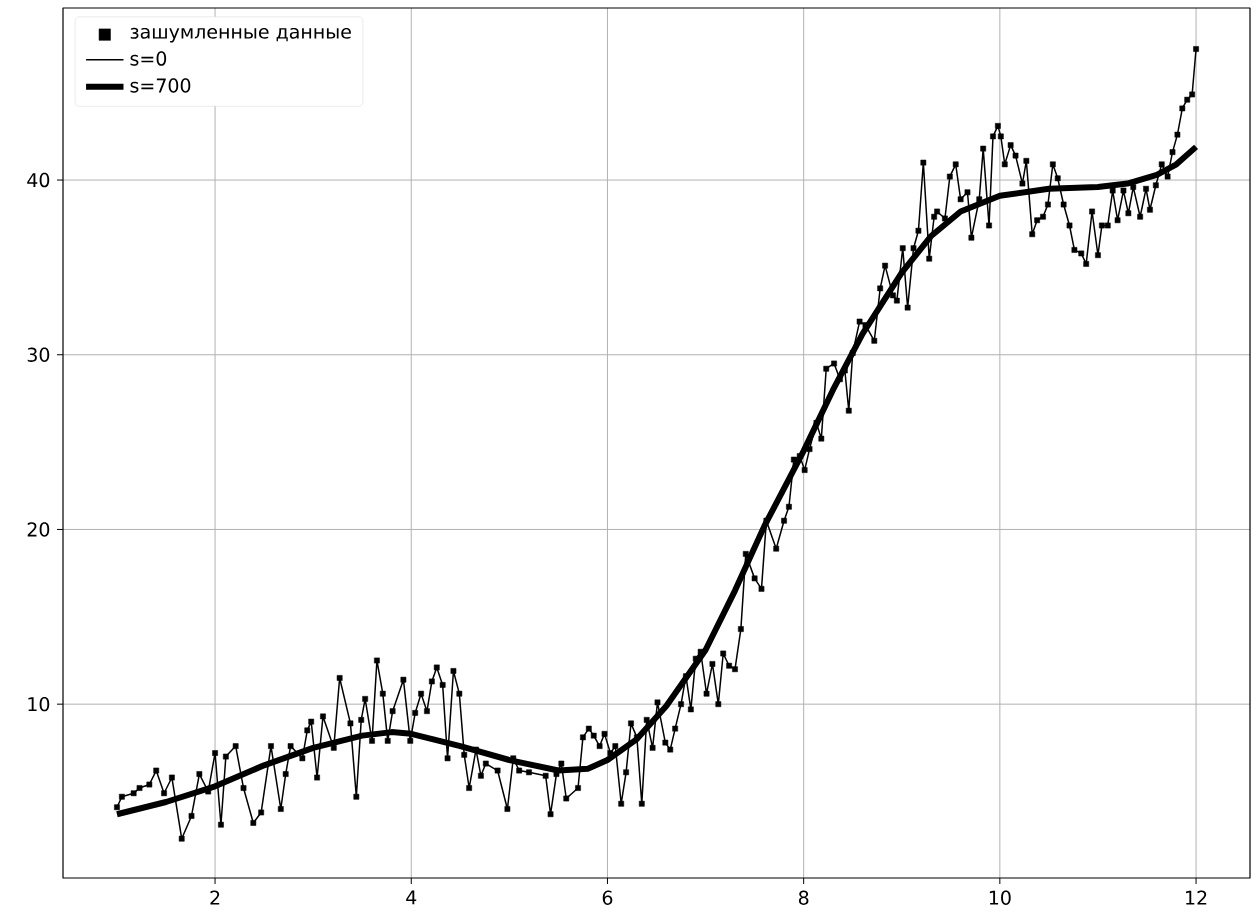 The height and width of the screenshot is (917, 1256). I want to click on x-tick-label: 12, so click(1196, 897).